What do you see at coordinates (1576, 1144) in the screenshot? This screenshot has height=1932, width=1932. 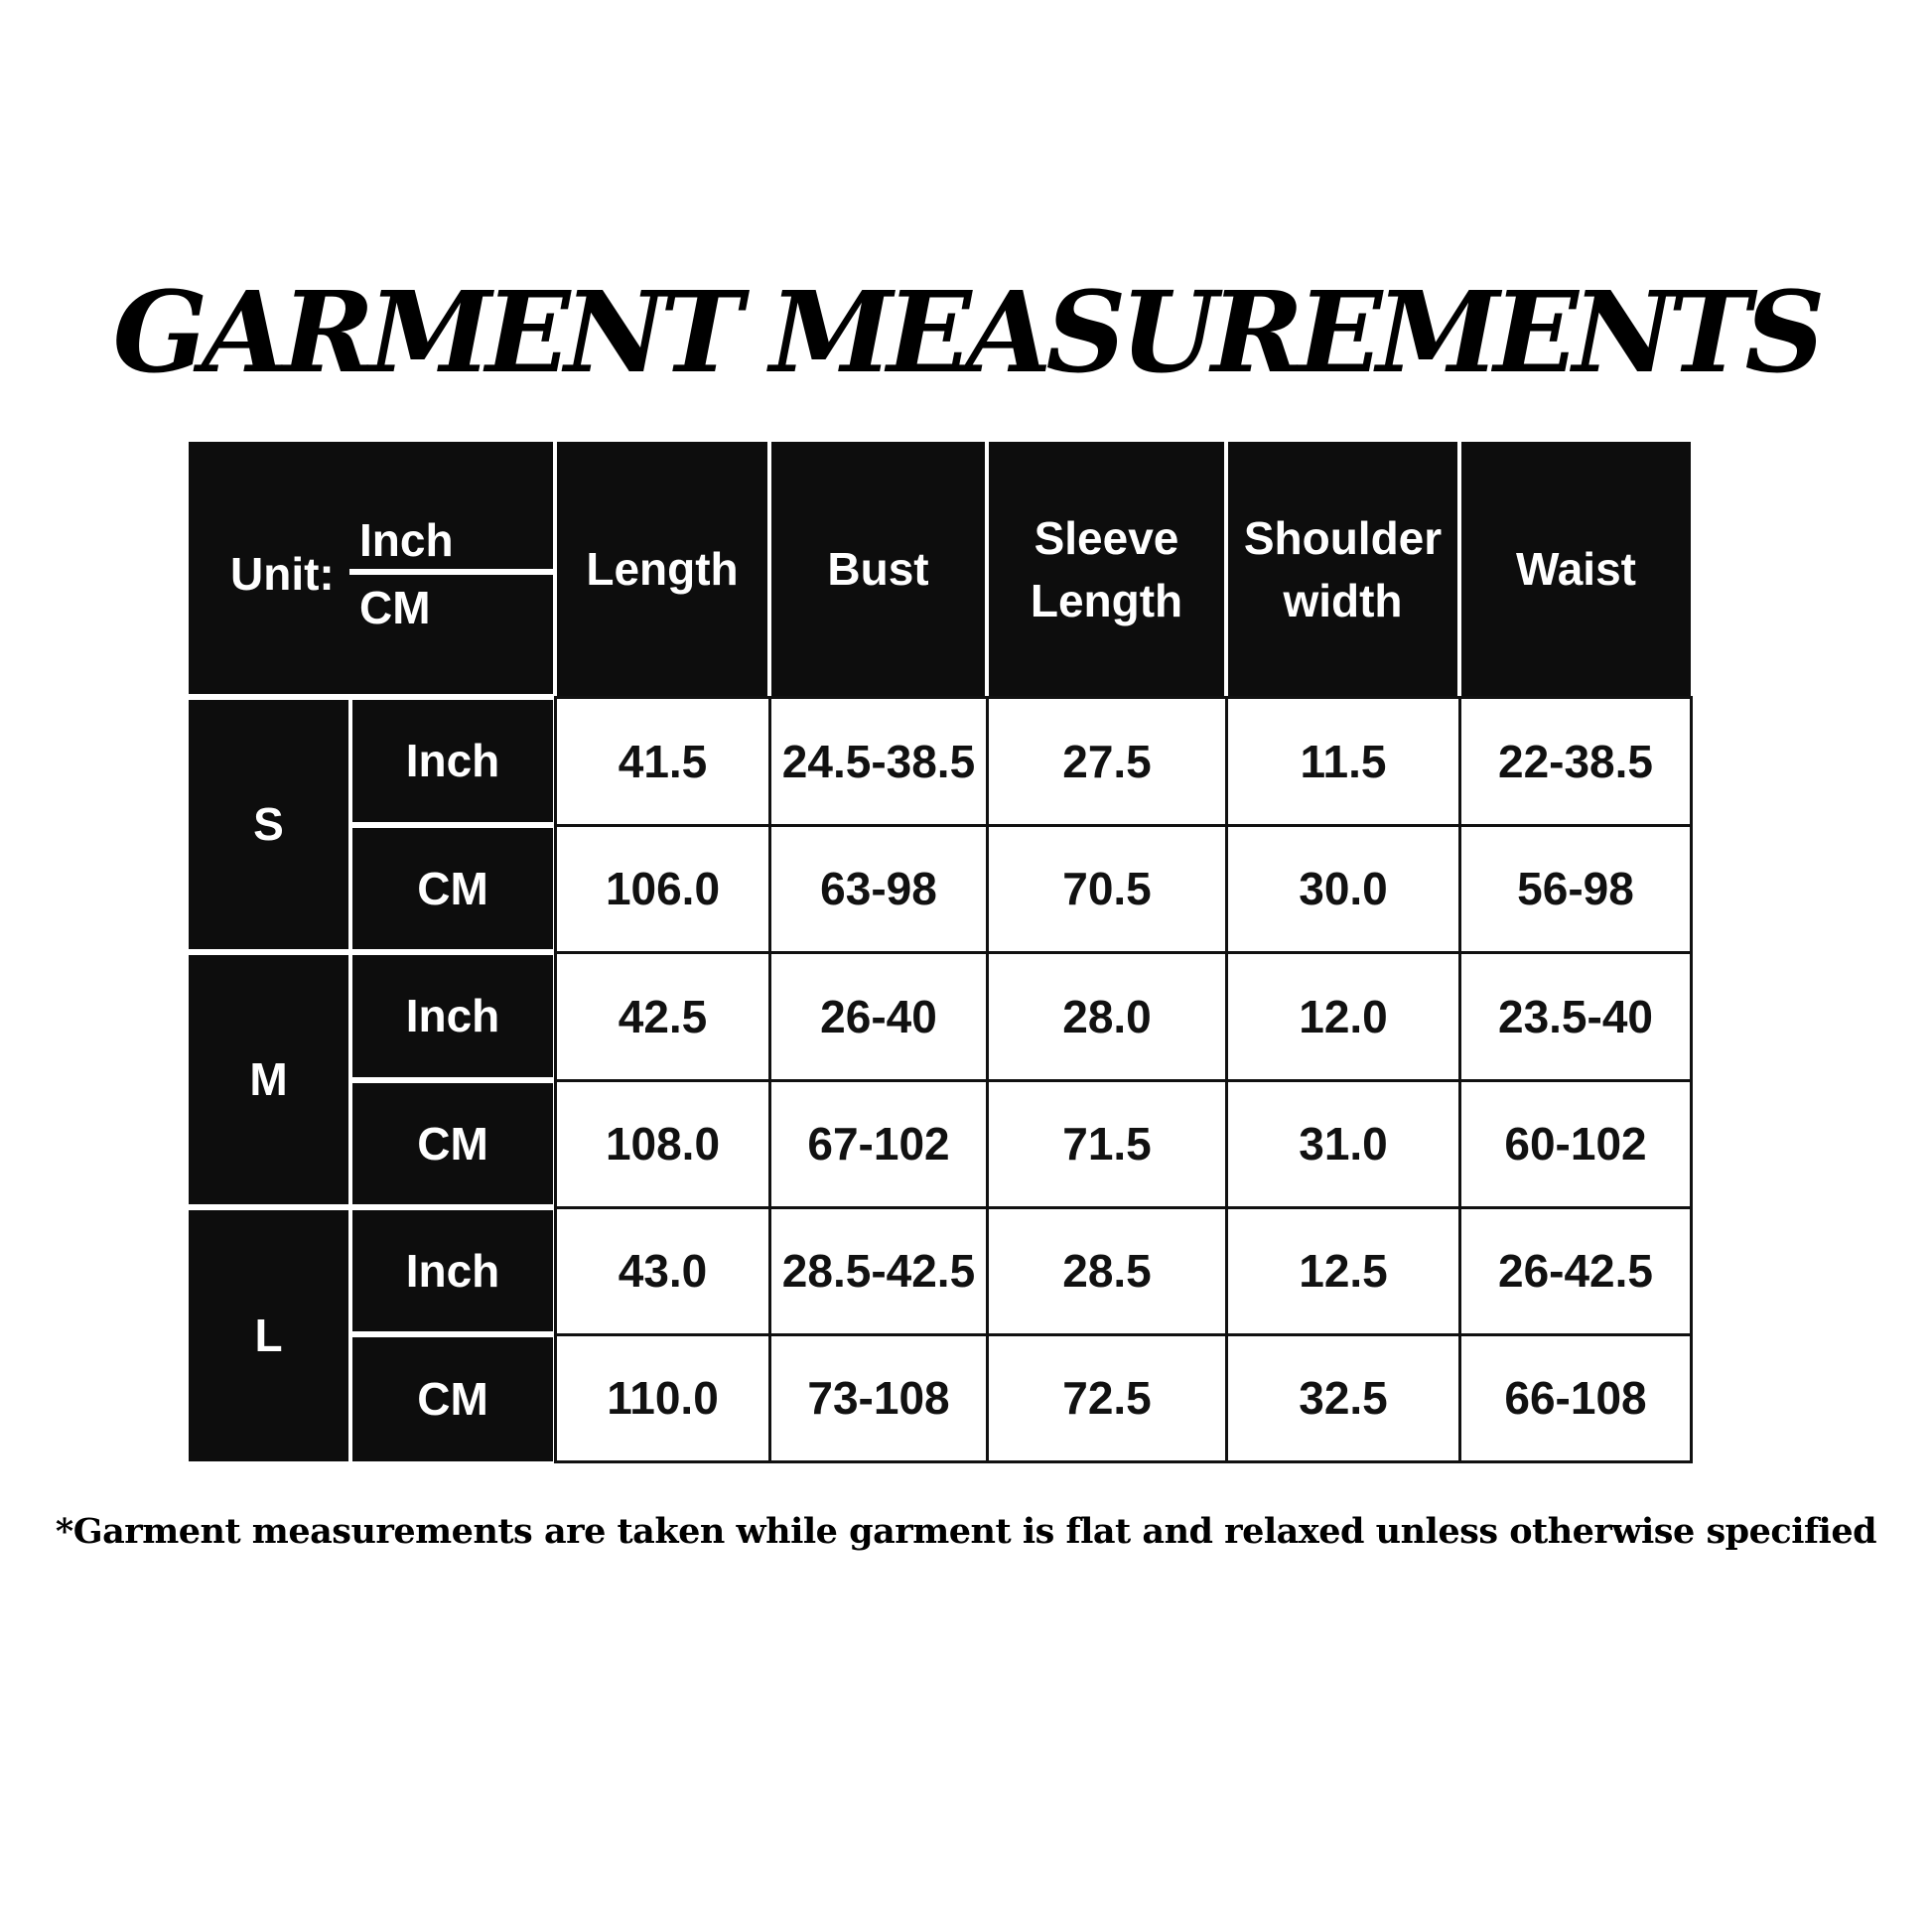 I see `table-cell: 60-102` at bounding box center [1576, 1144].